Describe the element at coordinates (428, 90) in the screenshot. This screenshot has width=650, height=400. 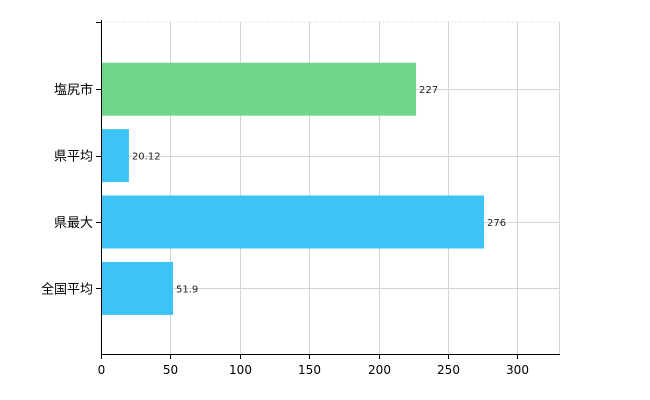
I see `data-label: 227` at that location.